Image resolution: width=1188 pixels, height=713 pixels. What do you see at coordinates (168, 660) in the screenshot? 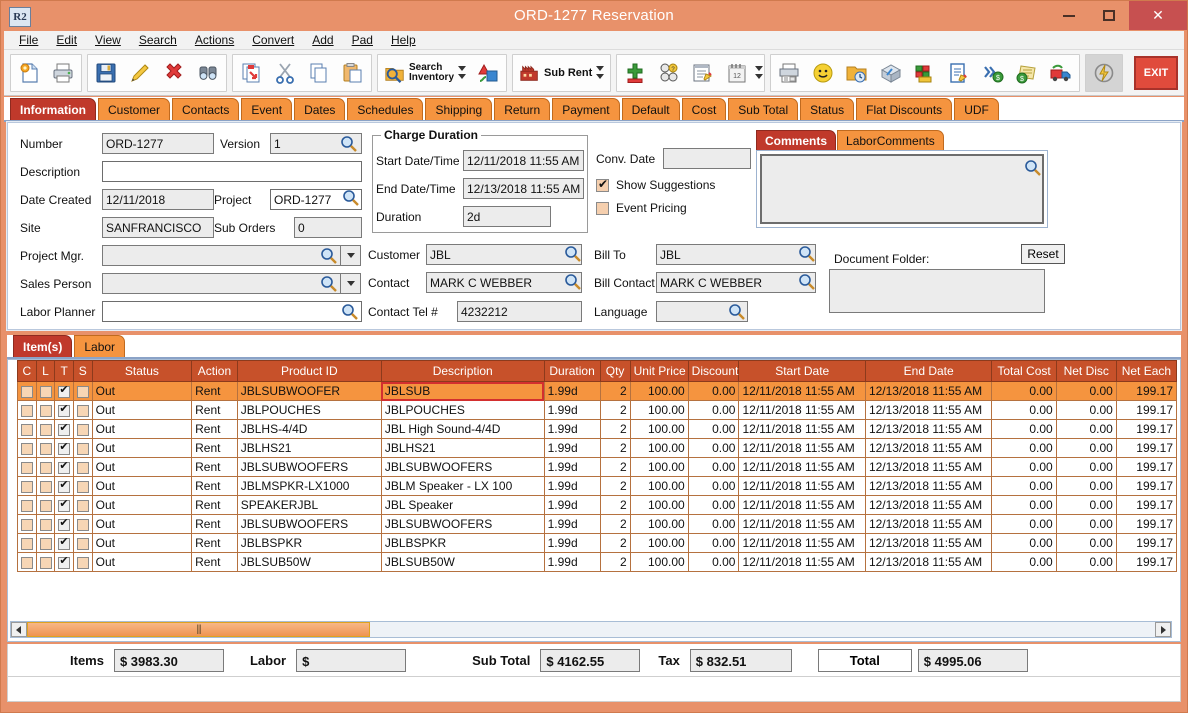
I see `items-total-field: $ 3983.30` at bounding box center [168, 660].